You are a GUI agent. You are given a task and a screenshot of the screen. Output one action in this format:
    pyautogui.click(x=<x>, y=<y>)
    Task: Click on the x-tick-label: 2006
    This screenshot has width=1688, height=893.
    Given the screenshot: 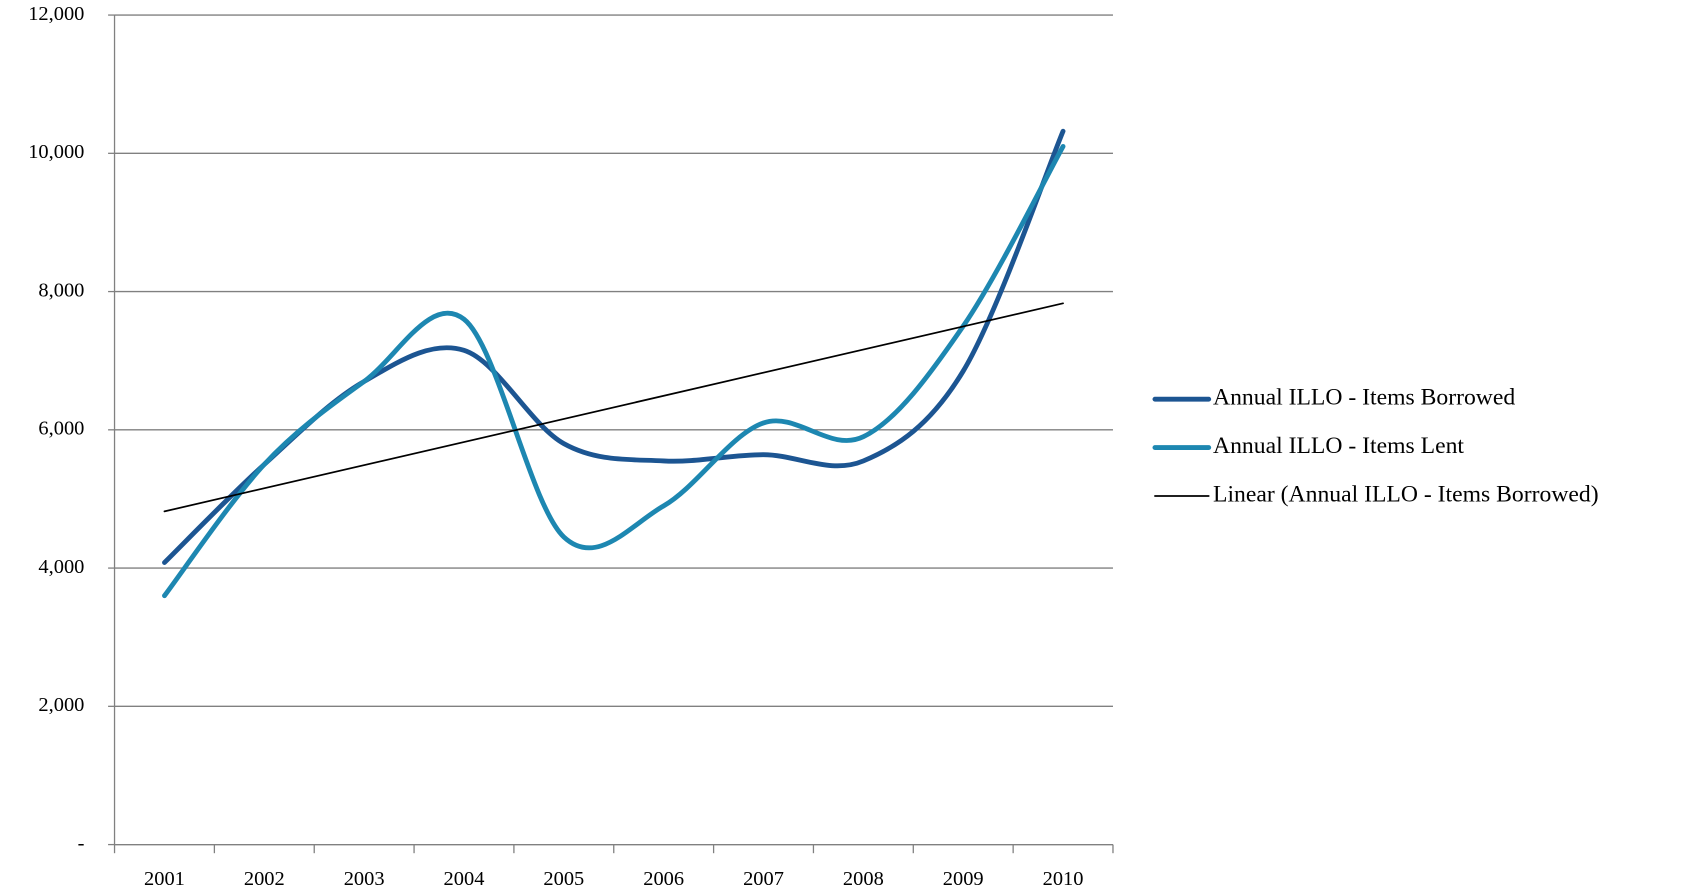 What is the action you would take?
    pyautogui.click(x=663, y=879)
    